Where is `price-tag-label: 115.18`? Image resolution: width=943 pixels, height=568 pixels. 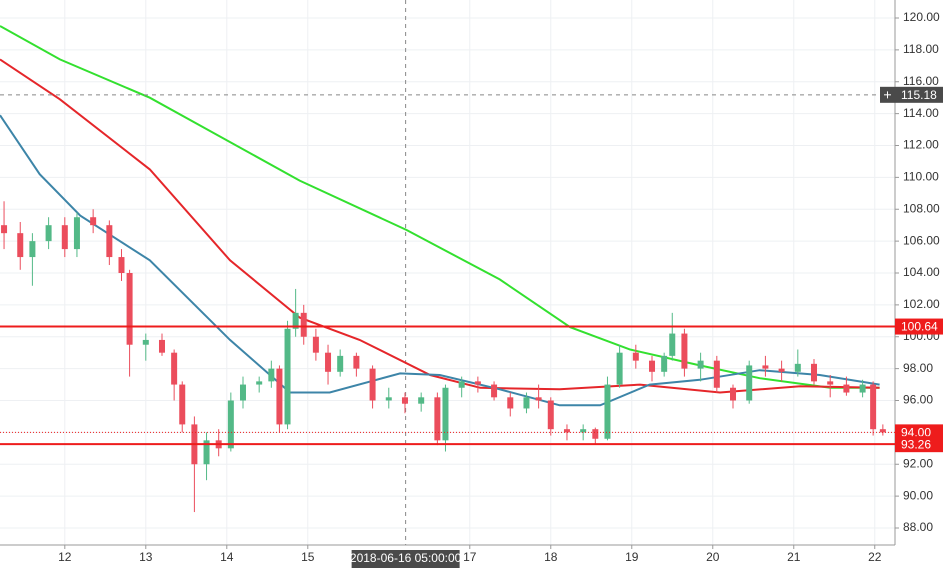
price-tag-label: 115.18 is located at coordinates (919, 95).